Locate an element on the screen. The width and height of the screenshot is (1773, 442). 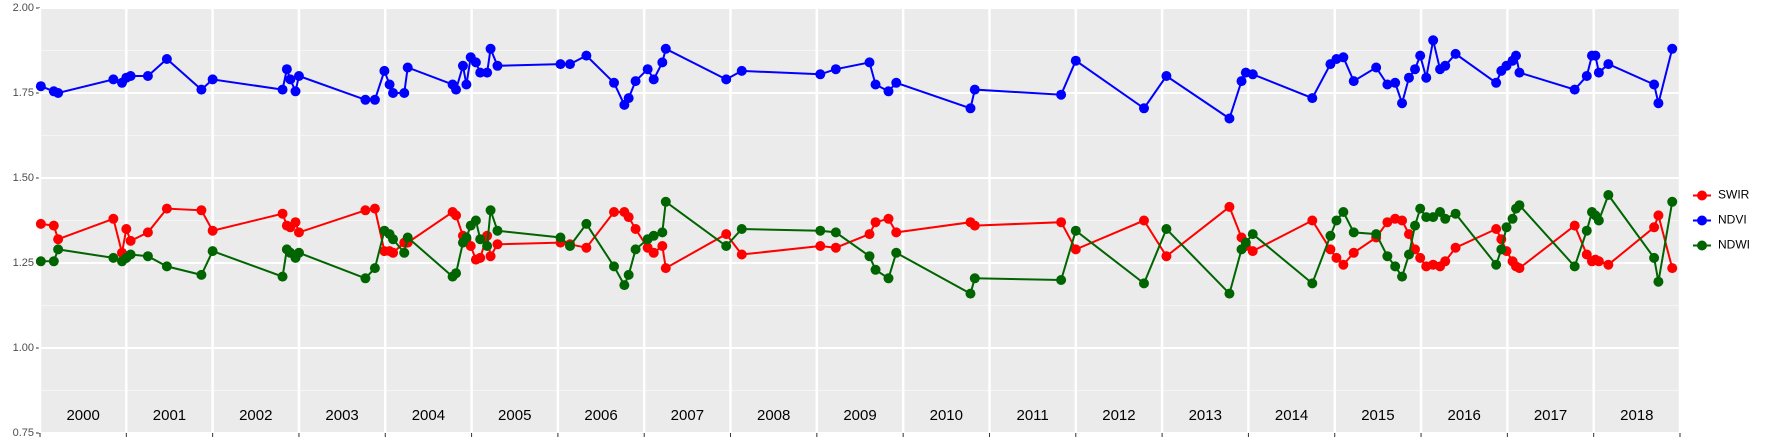
year-label: 2008 is located at coordinates (773, 415).